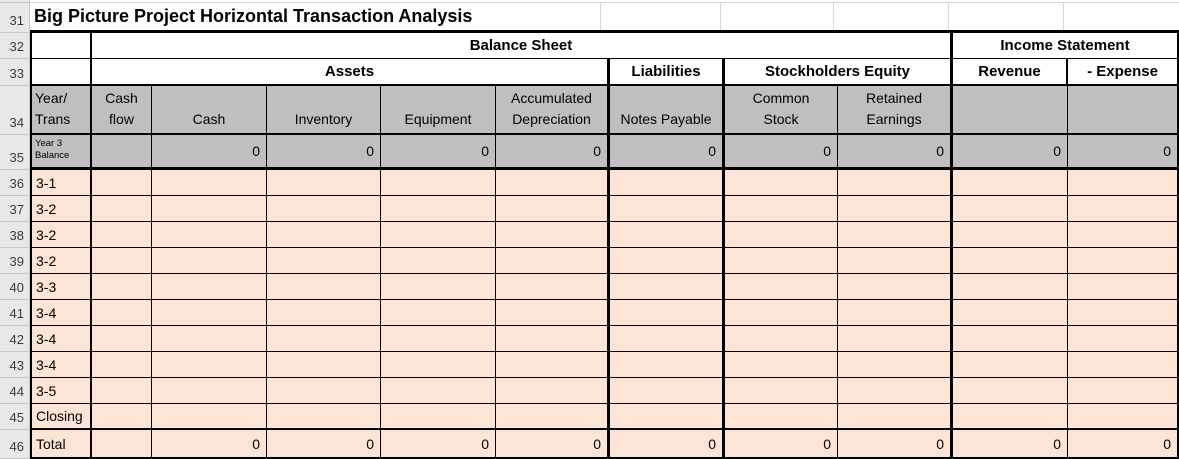  What do you see at coordinates (1167, 443) in the screenshot?
I see `total-expense-value: 0` at bounding box center [1167, 443].